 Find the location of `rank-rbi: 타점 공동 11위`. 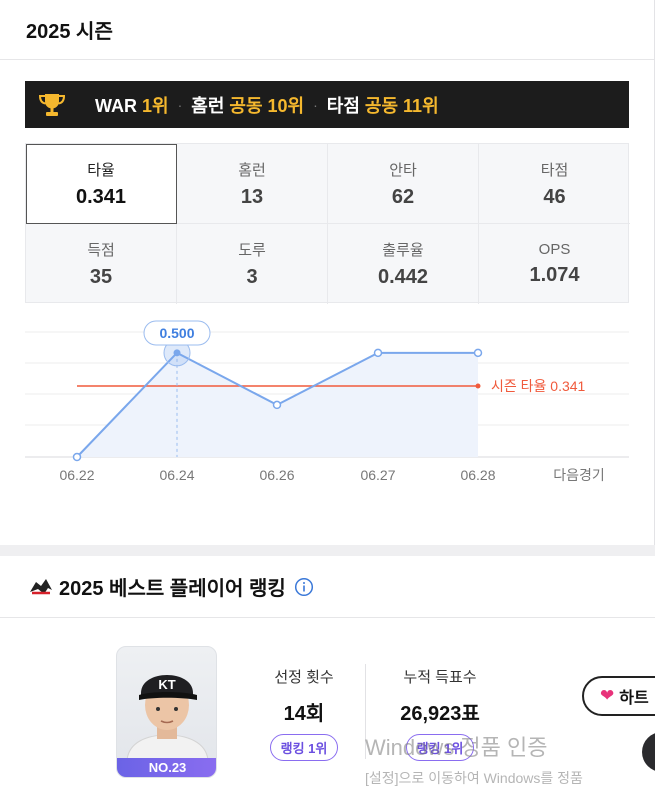

rank-rbi: 타점 공동 11위 is located at coordinates (383, 105).